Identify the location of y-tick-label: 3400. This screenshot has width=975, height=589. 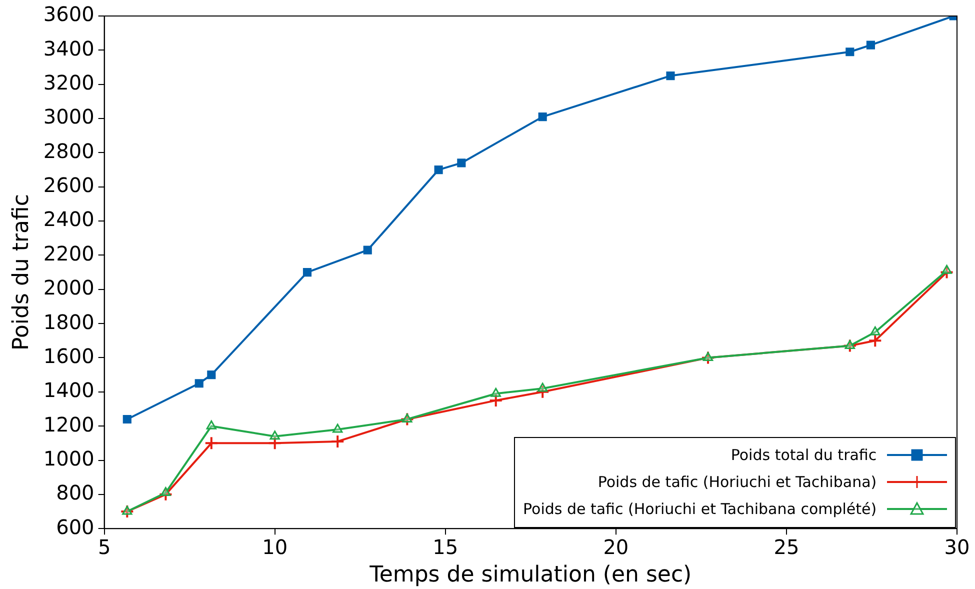
(68, 48).